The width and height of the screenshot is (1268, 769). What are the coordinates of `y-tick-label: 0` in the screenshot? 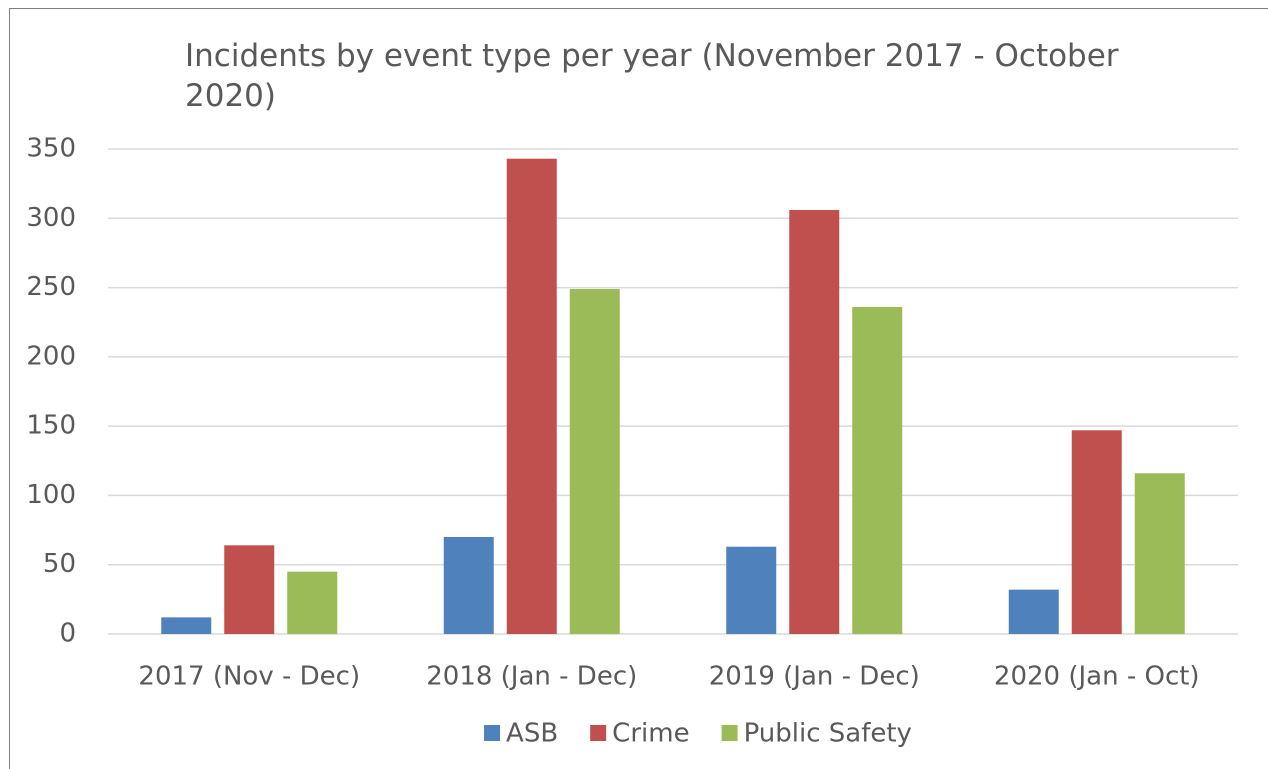 It's located at (67, 634).